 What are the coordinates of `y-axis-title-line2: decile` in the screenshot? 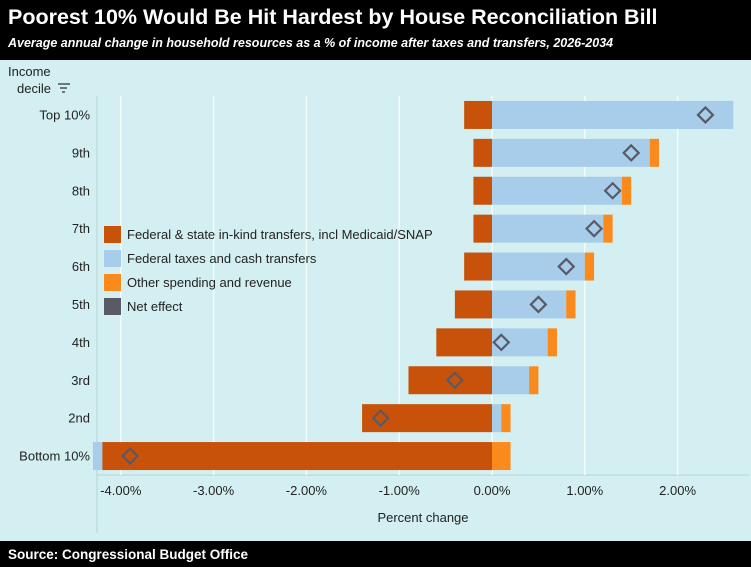 It's located at (34, 88).